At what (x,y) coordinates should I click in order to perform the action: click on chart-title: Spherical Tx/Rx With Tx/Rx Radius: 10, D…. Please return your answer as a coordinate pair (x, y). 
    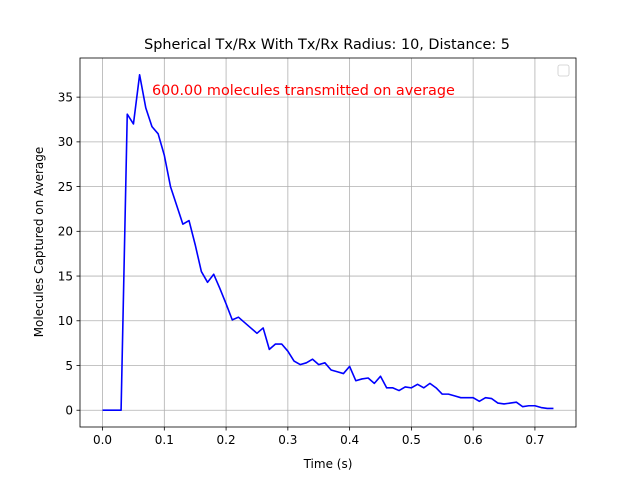
    Looking at the image, I should click on (327, 45).